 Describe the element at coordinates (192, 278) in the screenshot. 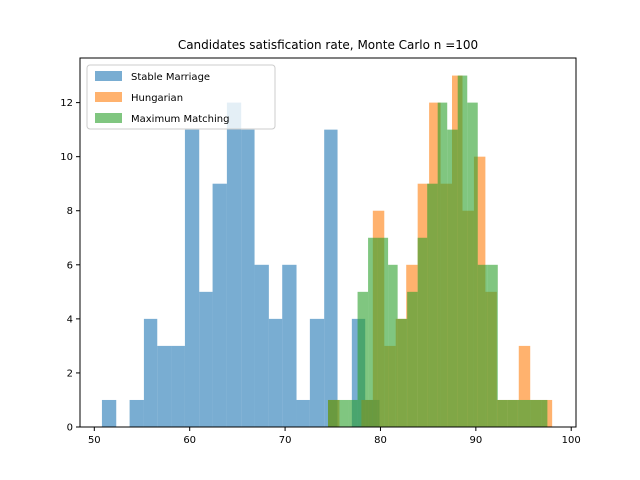

I see `bar-series0-bin6` at that location.